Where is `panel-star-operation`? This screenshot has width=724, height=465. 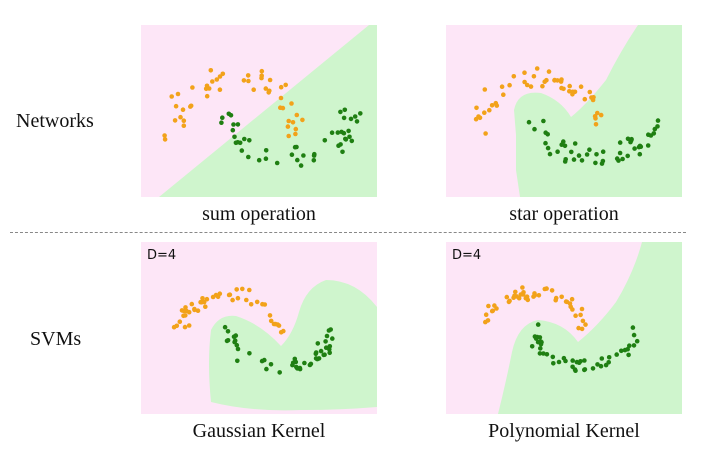 panel-star-operation is located at coordinates (564, 111).